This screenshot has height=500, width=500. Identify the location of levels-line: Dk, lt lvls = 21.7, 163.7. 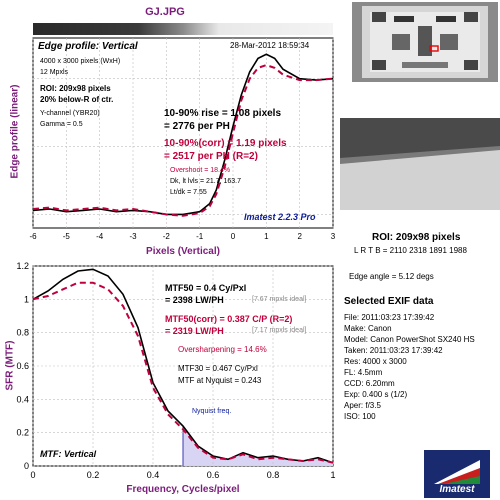
(206, 181).